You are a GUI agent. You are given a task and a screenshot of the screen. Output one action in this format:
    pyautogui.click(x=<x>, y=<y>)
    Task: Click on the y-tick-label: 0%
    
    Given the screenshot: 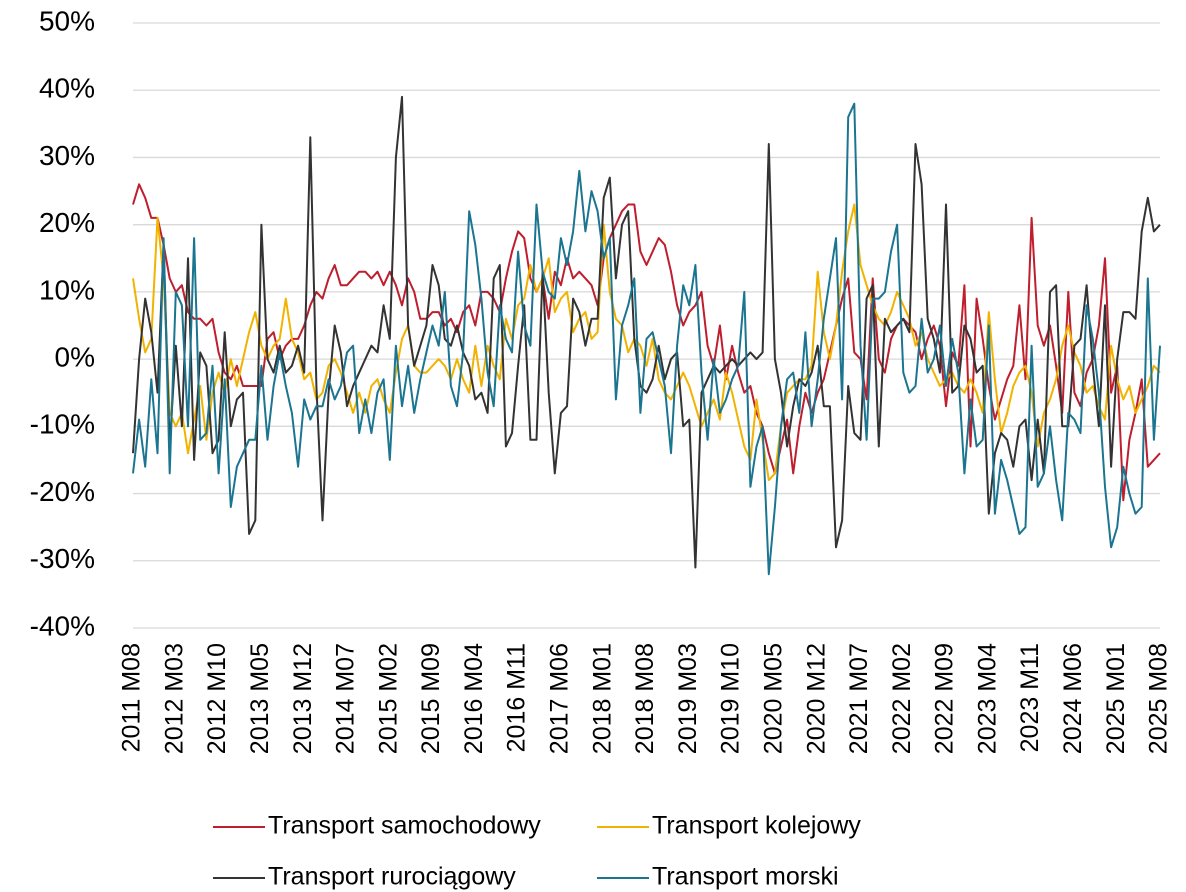 What is the action you would take?
    pyautogui.click(x=75, y=357)
    